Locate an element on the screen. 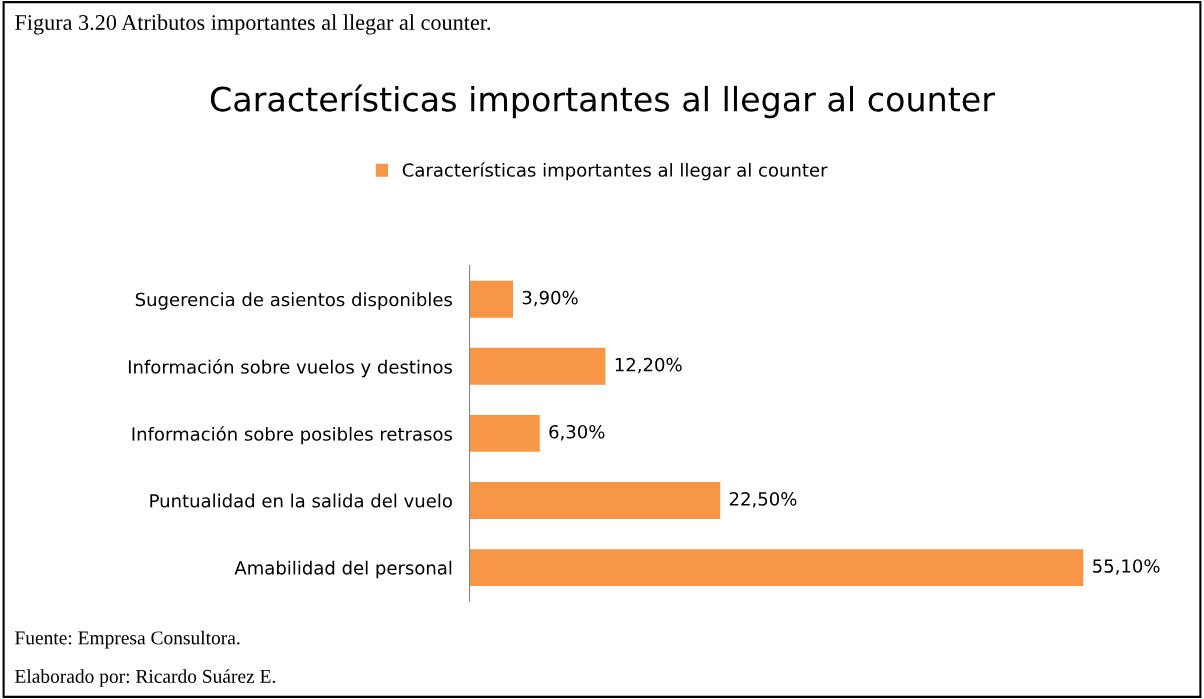 This screenshot has height=699, width=1204. y-tick-label: Puntualidad en la salida del vuelo is located at coordinates (301, 500).